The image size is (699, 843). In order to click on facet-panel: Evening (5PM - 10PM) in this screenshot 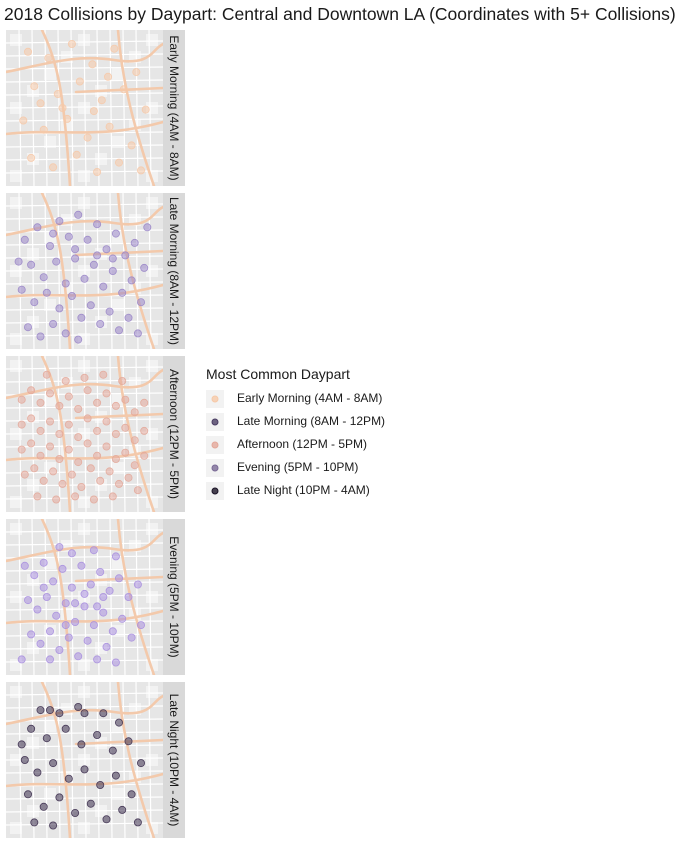, I will do `click(95, 597)`.